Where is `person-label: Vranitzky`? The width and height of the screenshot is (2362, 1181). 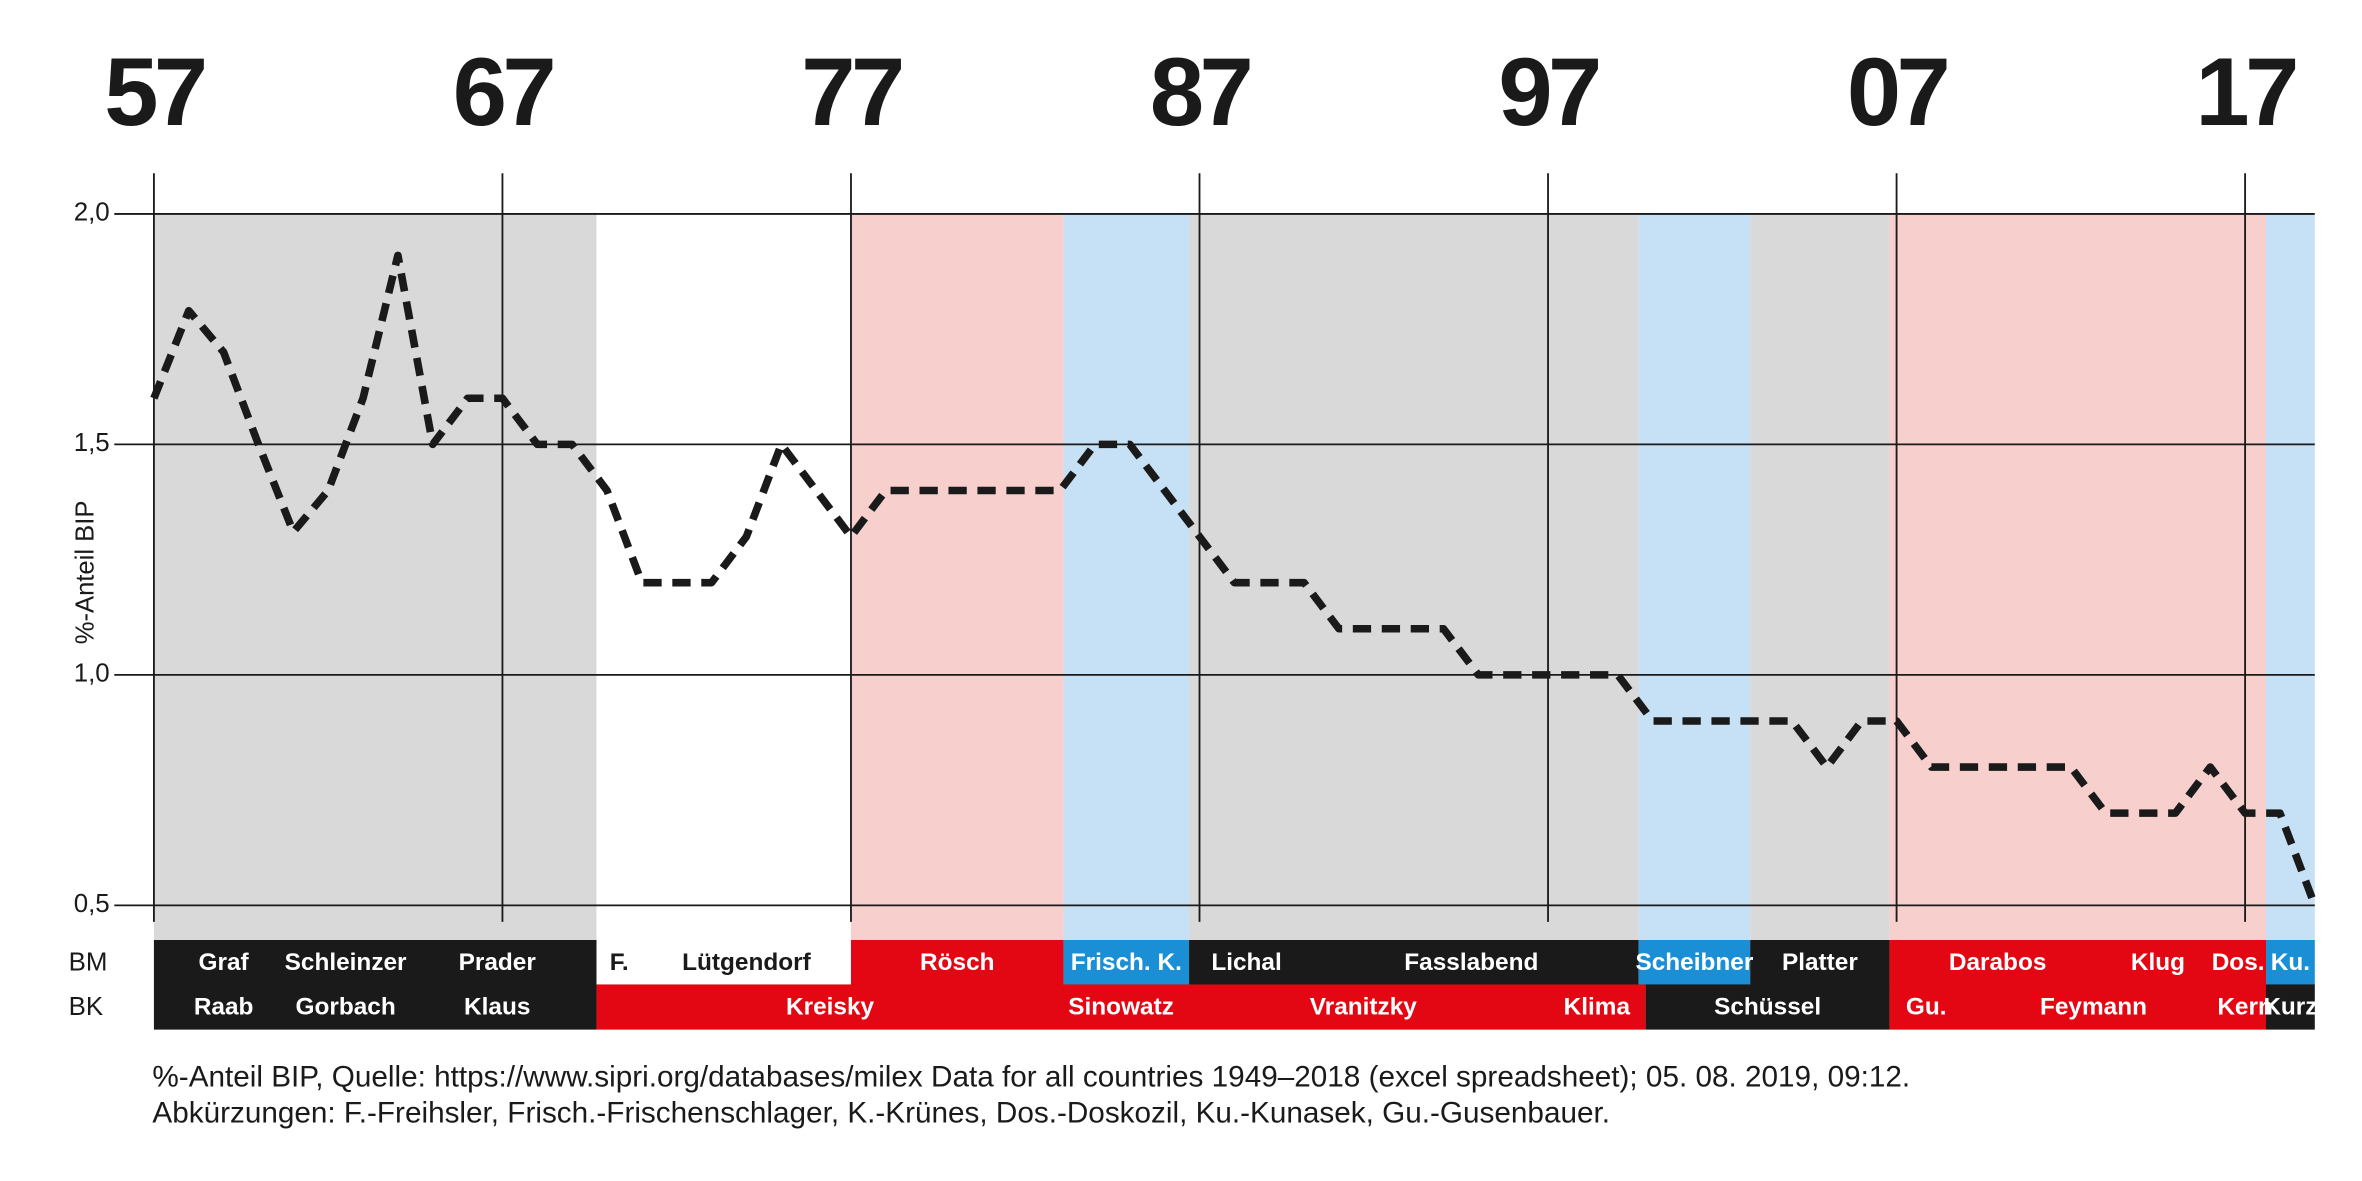
person-label: Vranitzky is located at coordinates (1364, 1007).